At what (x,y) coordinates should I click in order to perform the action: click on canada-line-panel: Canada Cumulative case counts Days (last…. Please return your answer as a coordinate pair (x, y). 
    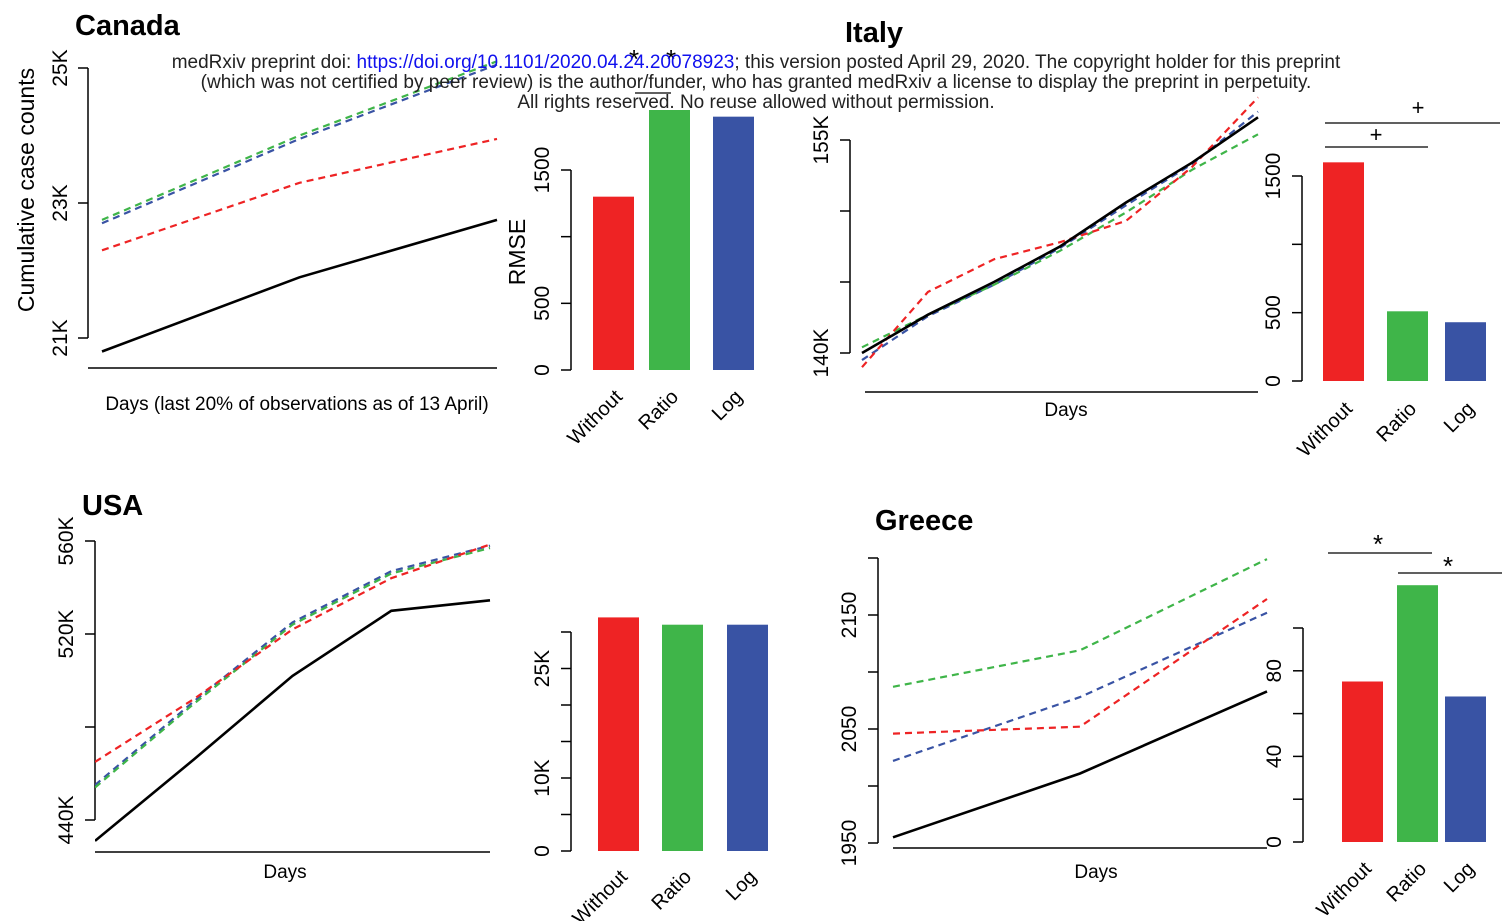
    Looking at the image, I should click on (255, 212).